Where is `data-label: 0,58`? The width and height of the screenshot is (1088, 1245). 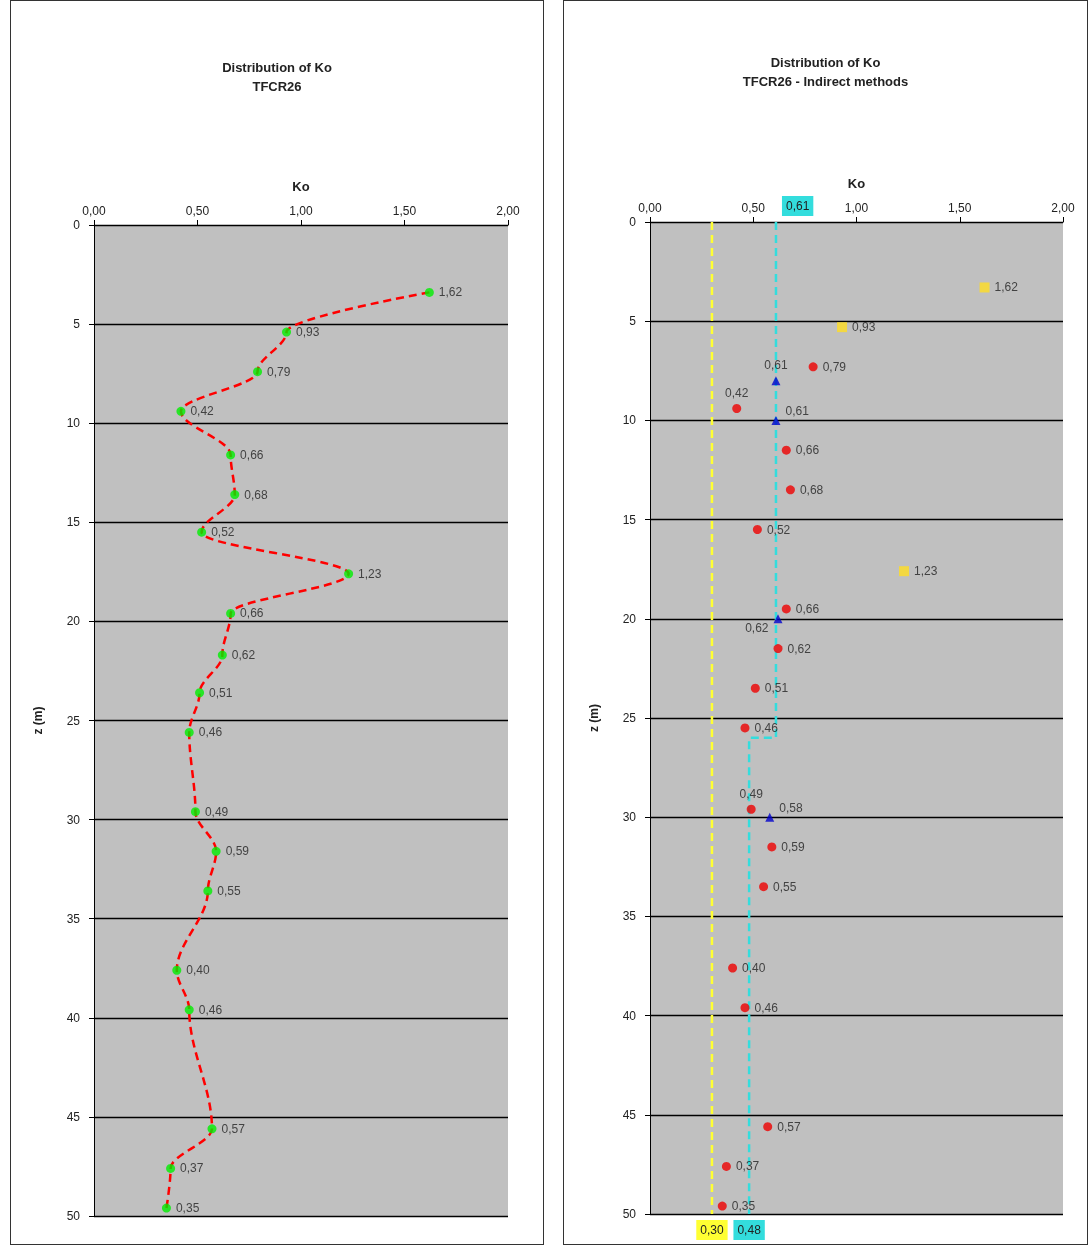
data-label: 0,58 is located at coordinates (791, 808).